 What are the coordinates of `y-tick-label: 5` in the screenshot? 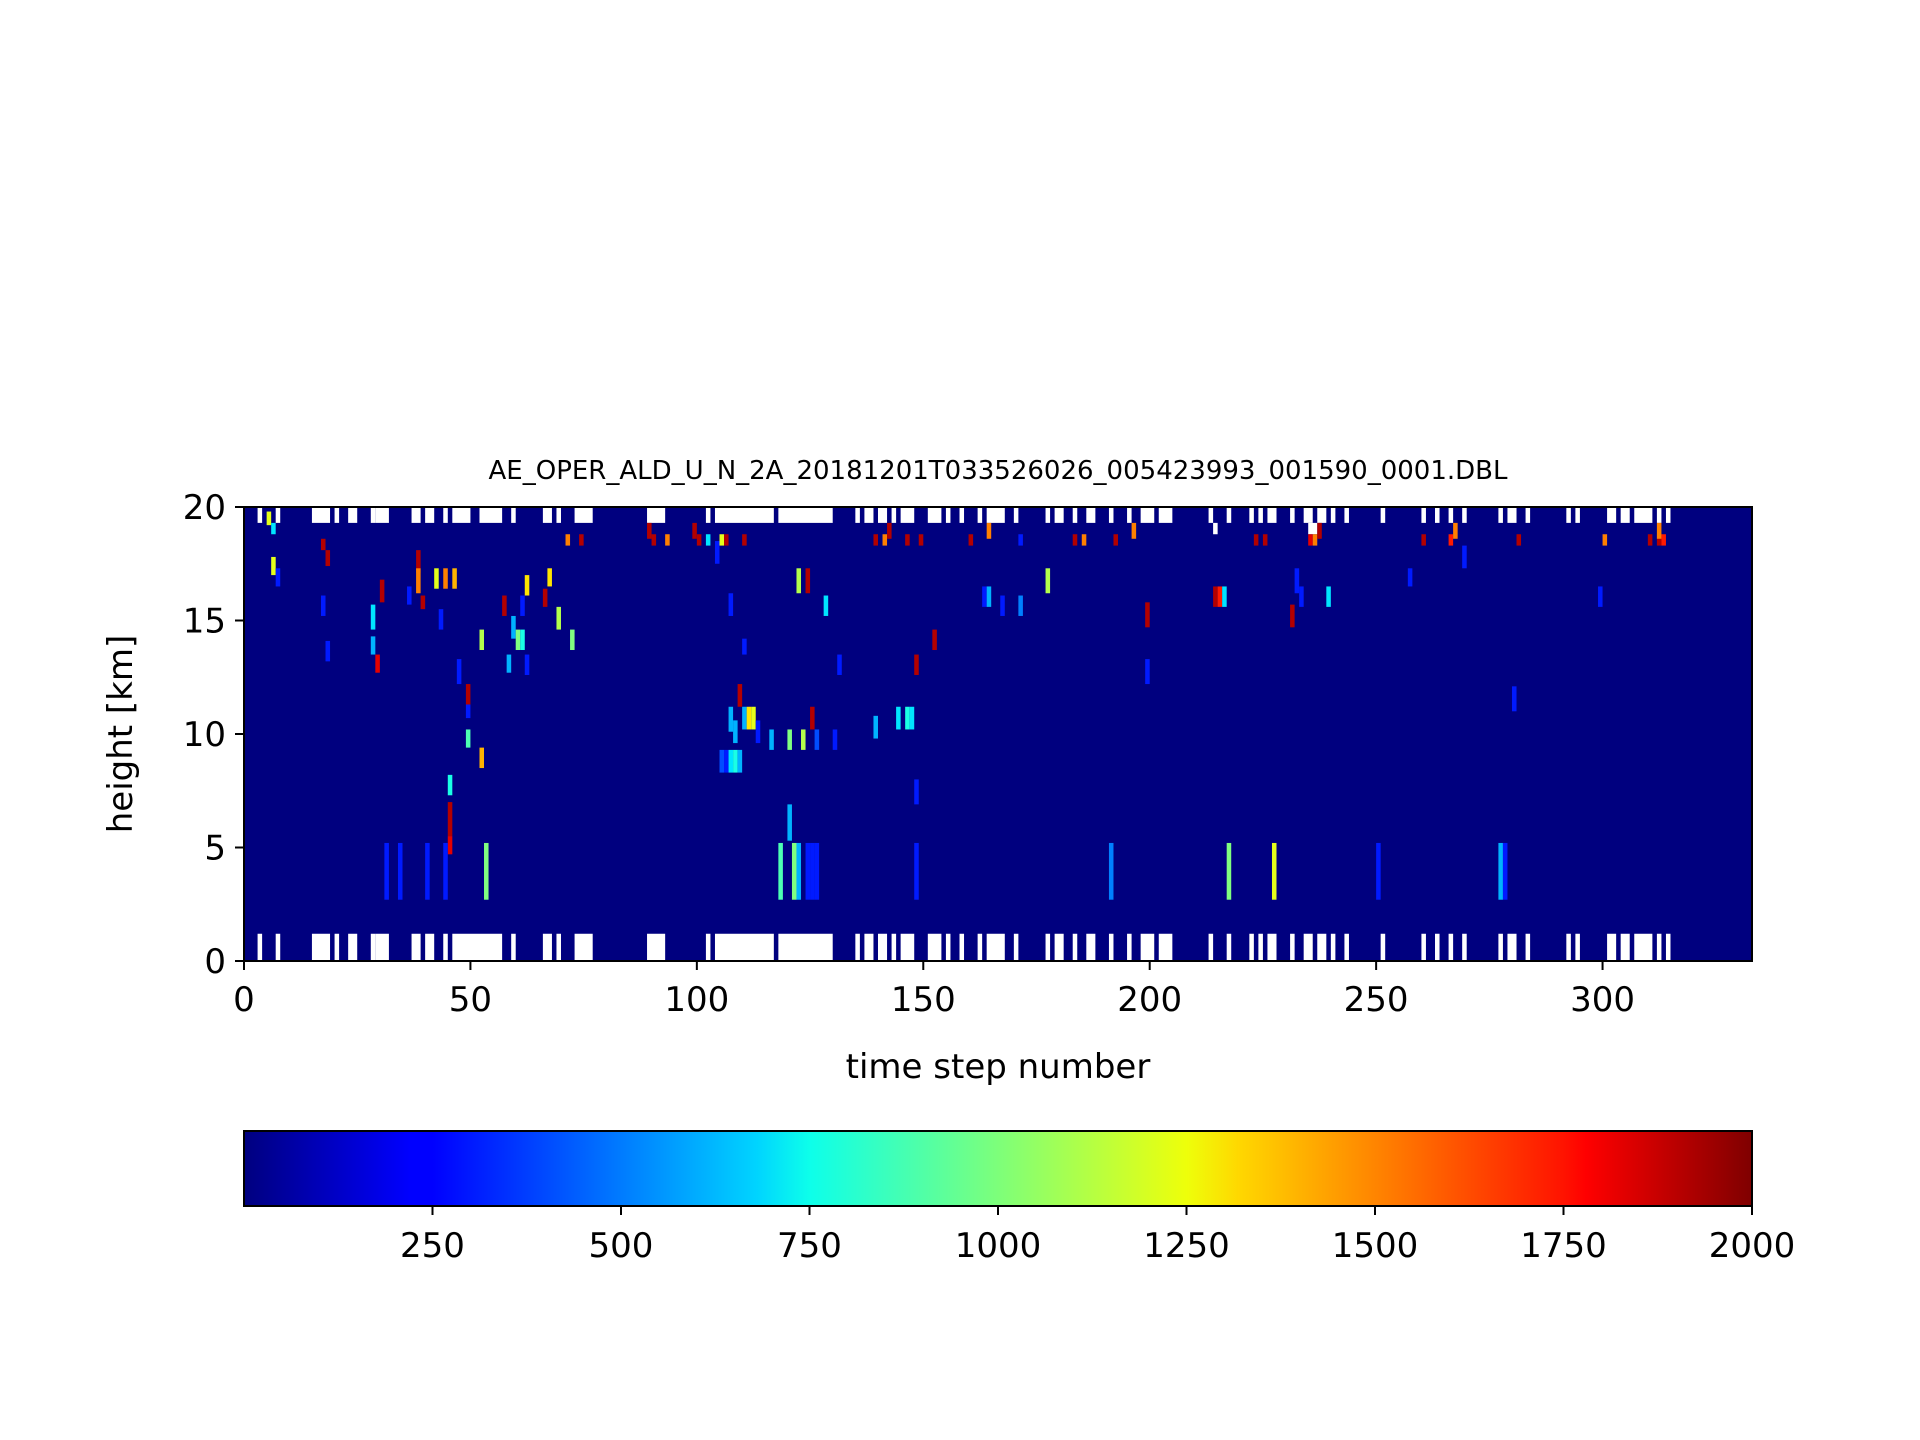 It's located at (215, 849).